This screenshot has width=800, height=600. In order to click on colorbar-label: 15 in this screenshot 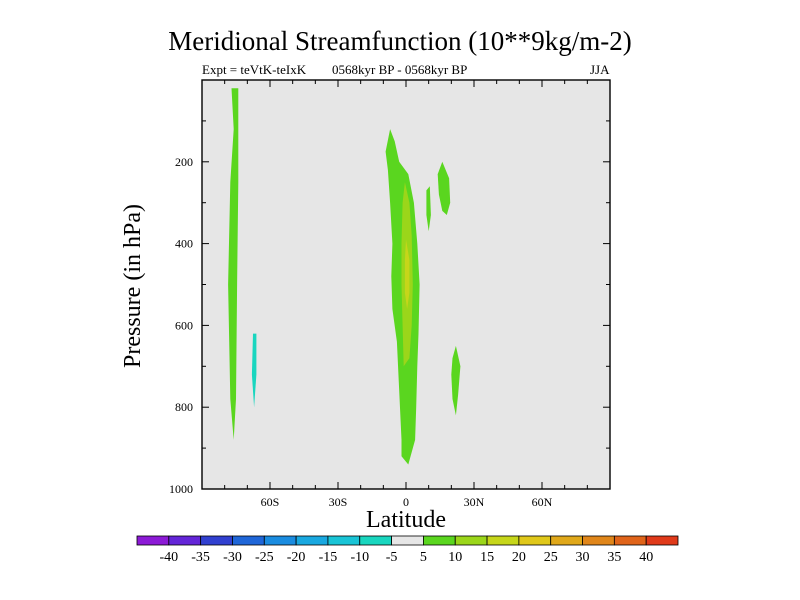, I will do `click(487, 557)`.